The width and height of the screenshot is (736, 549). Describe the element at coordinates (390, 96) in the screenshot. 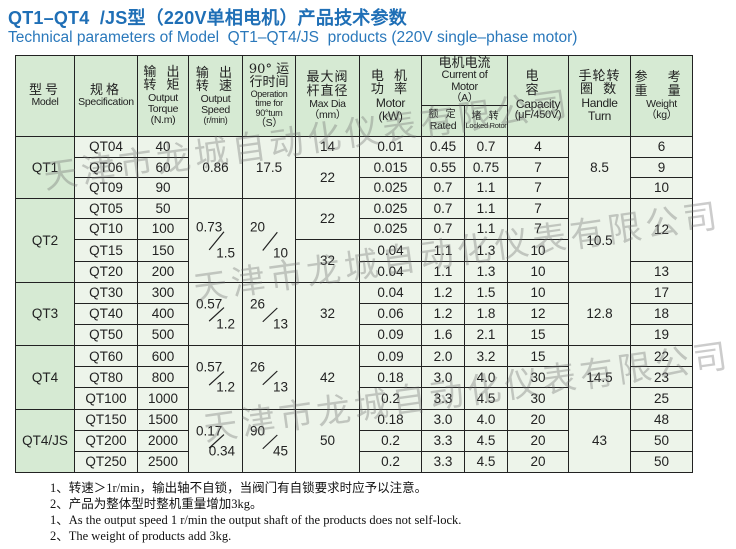

I see `header-motor: 电 机功 率 Motor (kW)` at that location.